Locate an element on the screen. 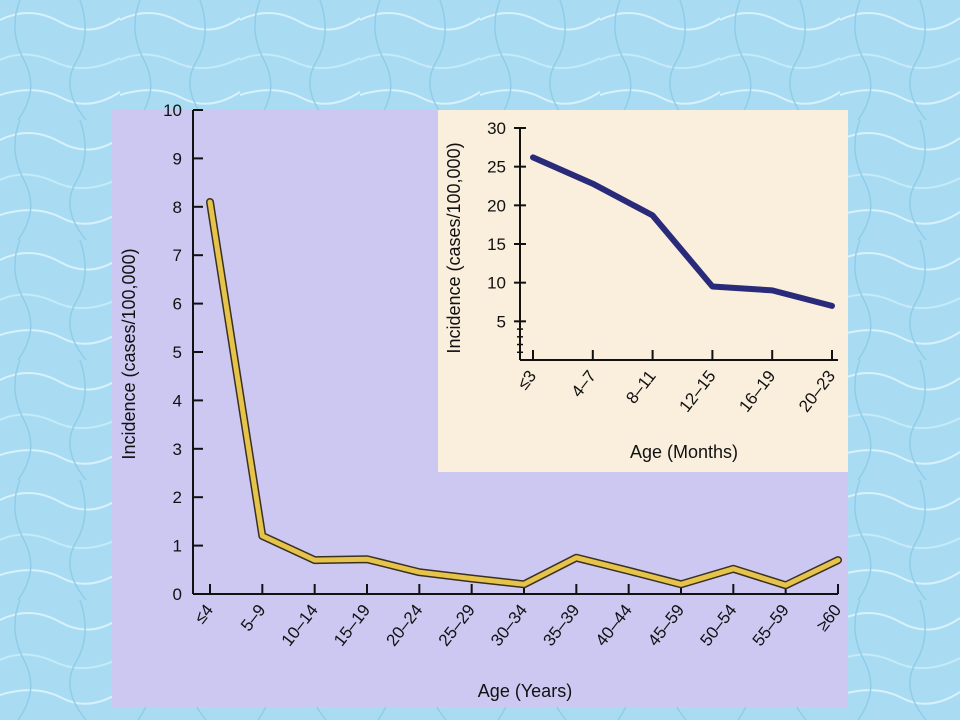  main-y-tick-label: 5 is located at coordinates (177, 352).